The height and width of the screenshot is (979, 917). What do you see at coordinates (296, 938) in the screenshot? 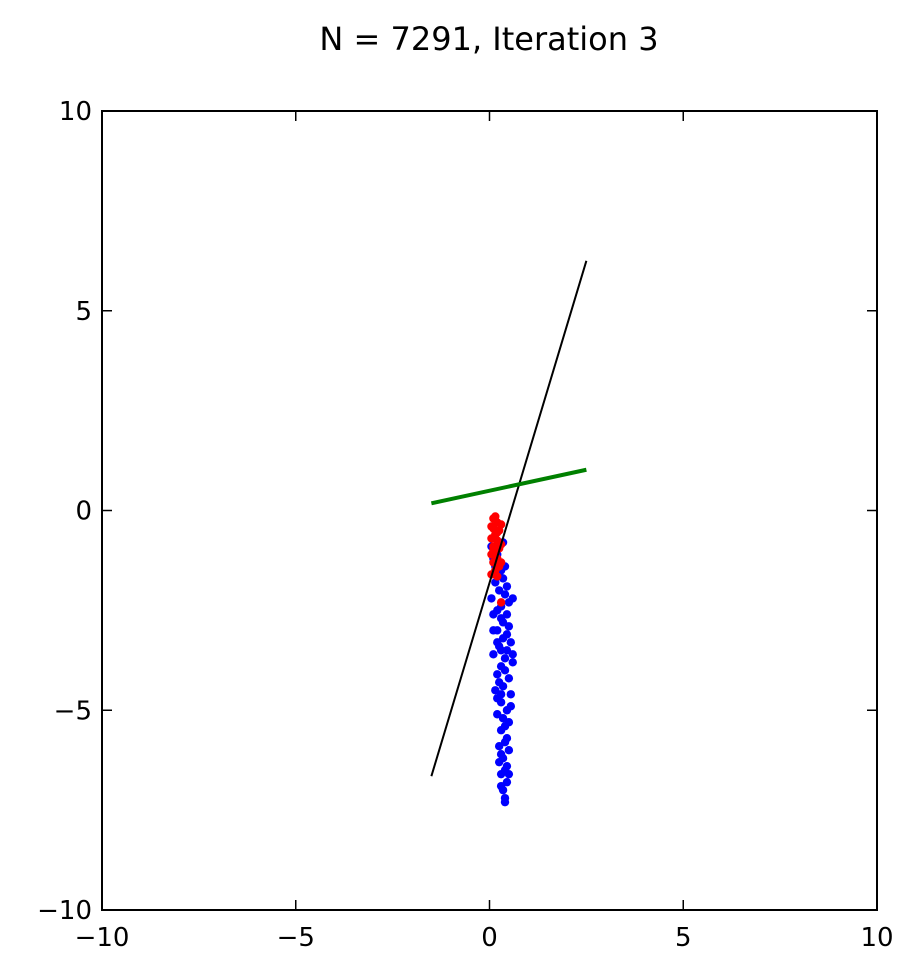
I see `x-tick-label-1: −5` at bounding box center [296, 938].